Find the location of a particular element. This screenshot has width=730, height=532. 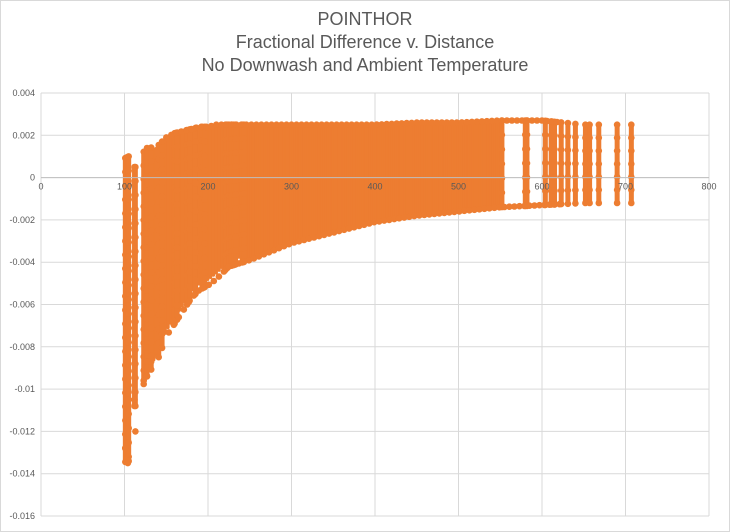

chart-title-line-3: No Downwash and Ambient Temperature is located at coordinates (365, 65).